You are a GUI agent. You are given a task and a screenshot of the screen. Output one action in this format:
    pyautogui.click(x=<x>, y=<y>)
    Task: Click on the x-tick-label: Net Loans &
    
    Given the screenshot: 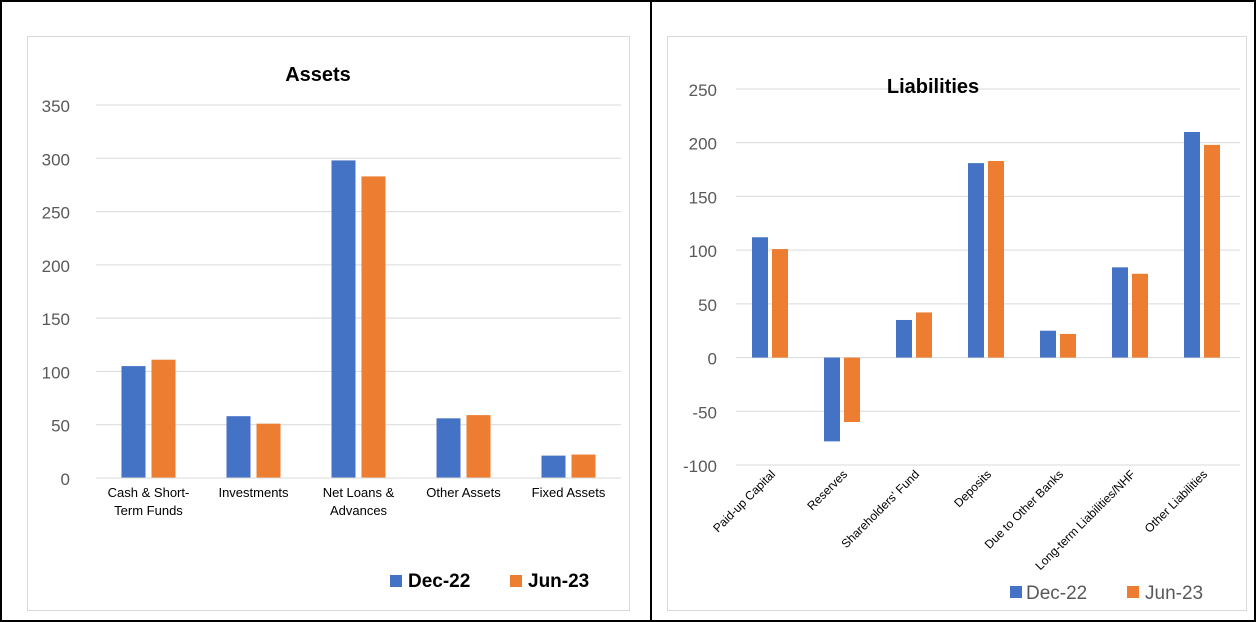 What is the action you would take?
    pyautogui.click(x=359, y=492)
    